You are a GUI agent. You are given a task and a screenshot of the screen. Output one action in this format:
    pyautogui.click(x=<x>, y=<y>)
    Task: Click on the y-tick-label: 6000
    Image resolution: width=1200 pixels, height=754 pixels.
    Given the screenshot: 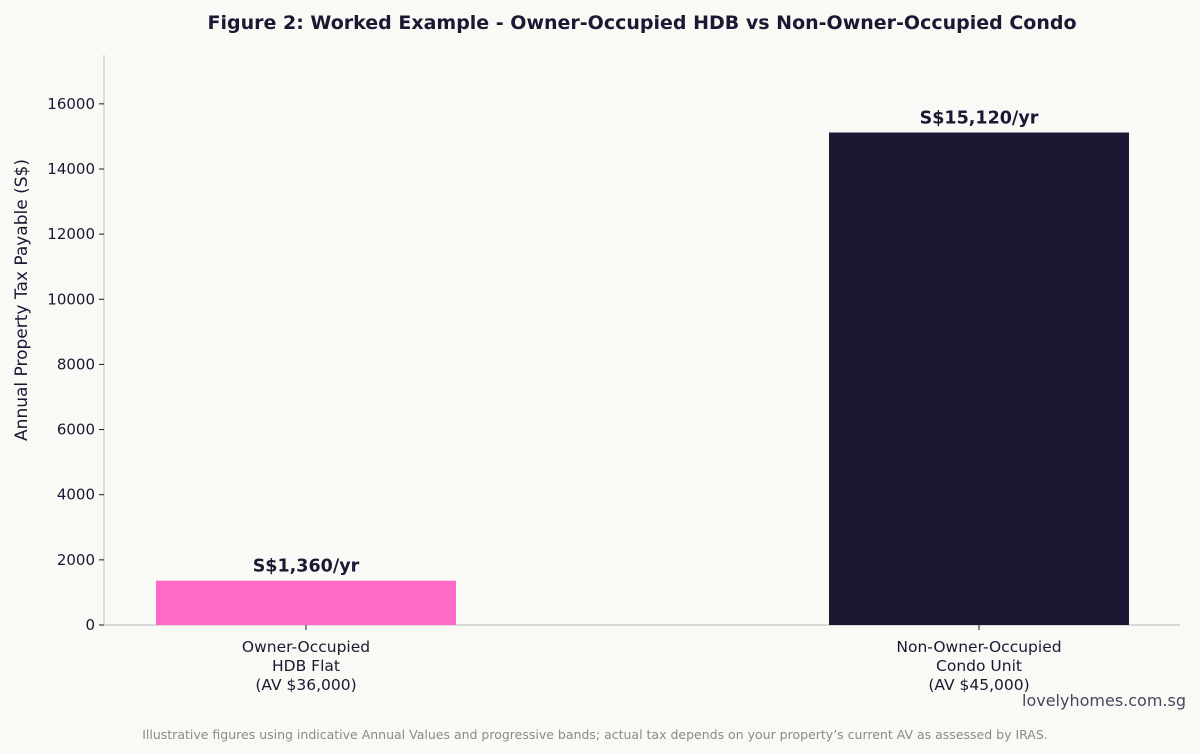 What is the action you would take?
    pyautogui.click(x=76, y=430)
    